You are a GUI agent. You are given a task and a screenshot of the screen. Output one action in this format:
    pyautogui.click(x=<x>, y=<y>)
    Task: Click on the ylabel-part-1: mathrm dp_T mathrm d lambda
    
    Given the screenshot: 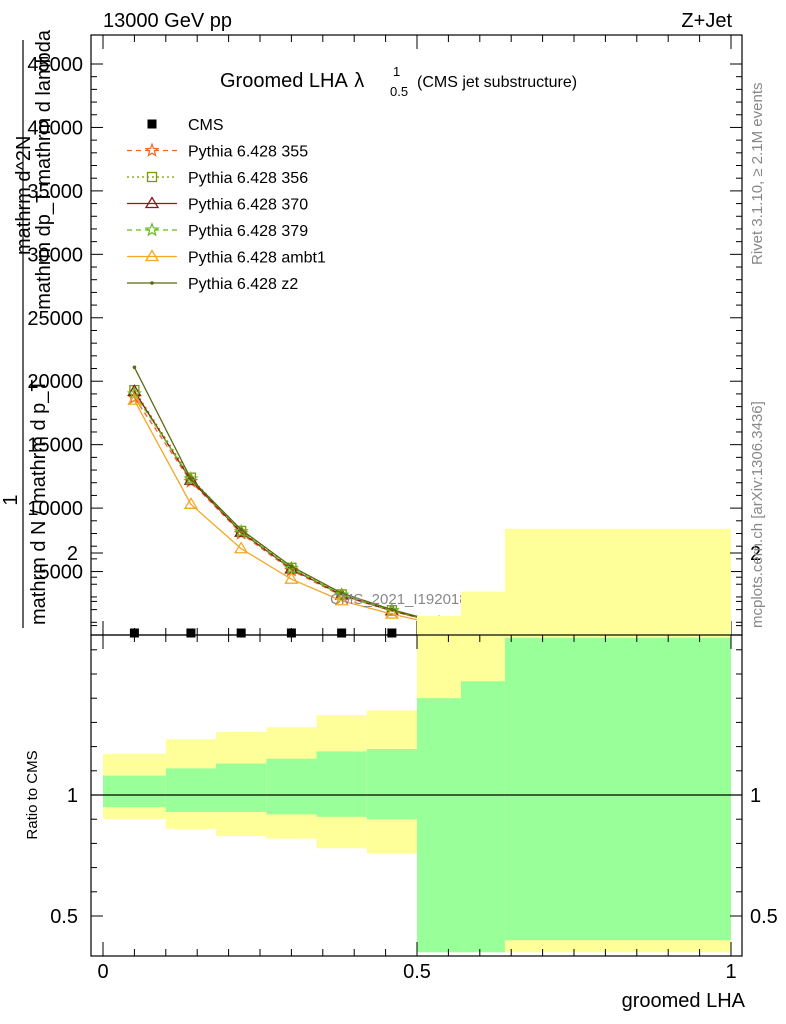 What is the action you would take?
    pyautogui.click(x=44, y=169)
    